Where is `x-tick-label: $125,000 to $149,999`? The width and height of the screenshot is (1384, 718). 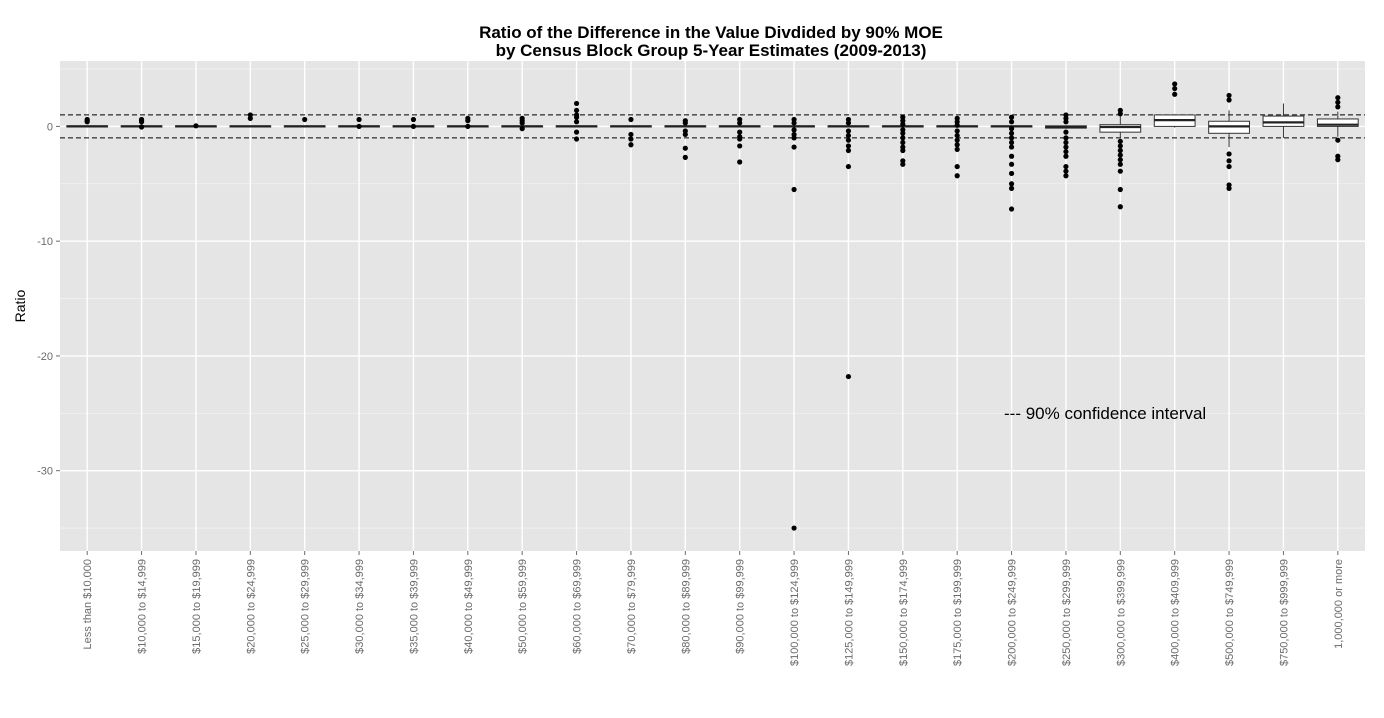
x-tick-label: $125,000 to $149,999 is located at coordinates (849, 612).